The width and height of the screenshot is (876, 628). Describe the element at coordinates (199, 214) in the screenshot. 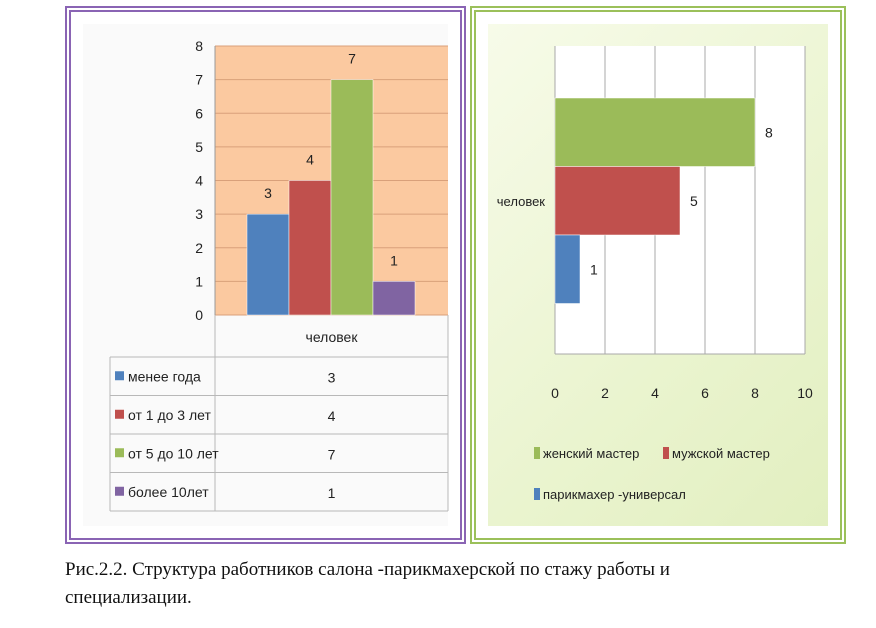

I see `left-y-tick-label: 3` at that location.